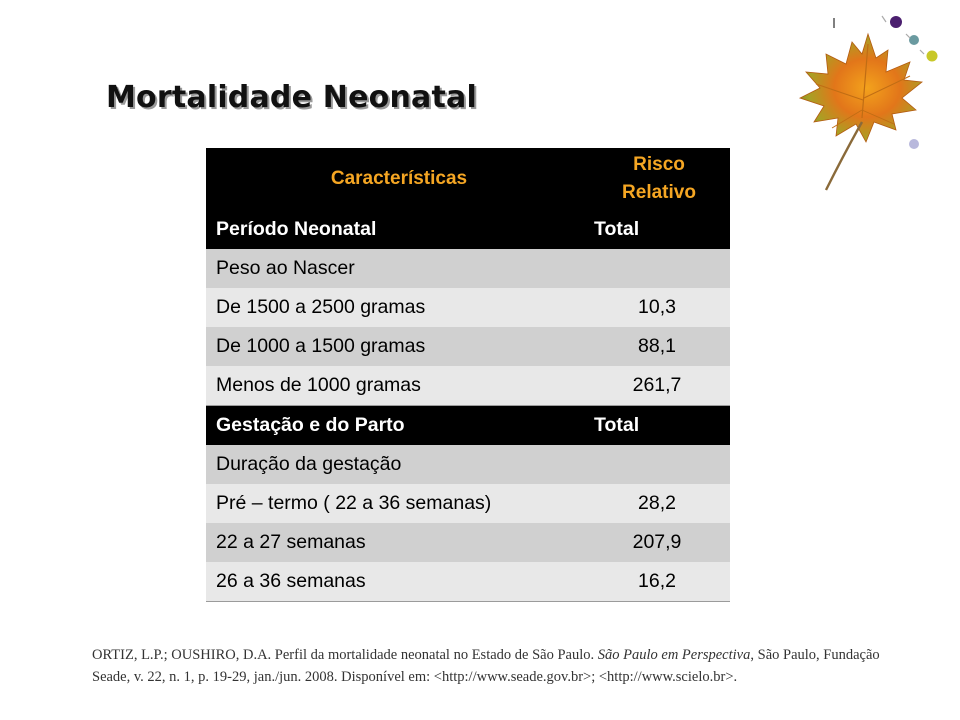 Image resolution: width=960 pixels, height=720 pixels. Describe the element at coordinates (399, 229) in the screenshot. I see `section-label-periodo-neonatal: Período Neonatal` at that location.